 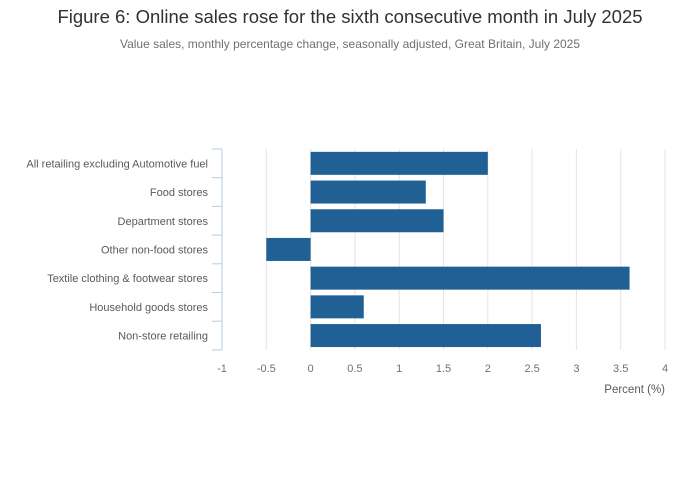 What do you see at coordinates (266, 369) in the screenshot?
I see `x-tick-label: -0.5` at bounding box center [266, 369].